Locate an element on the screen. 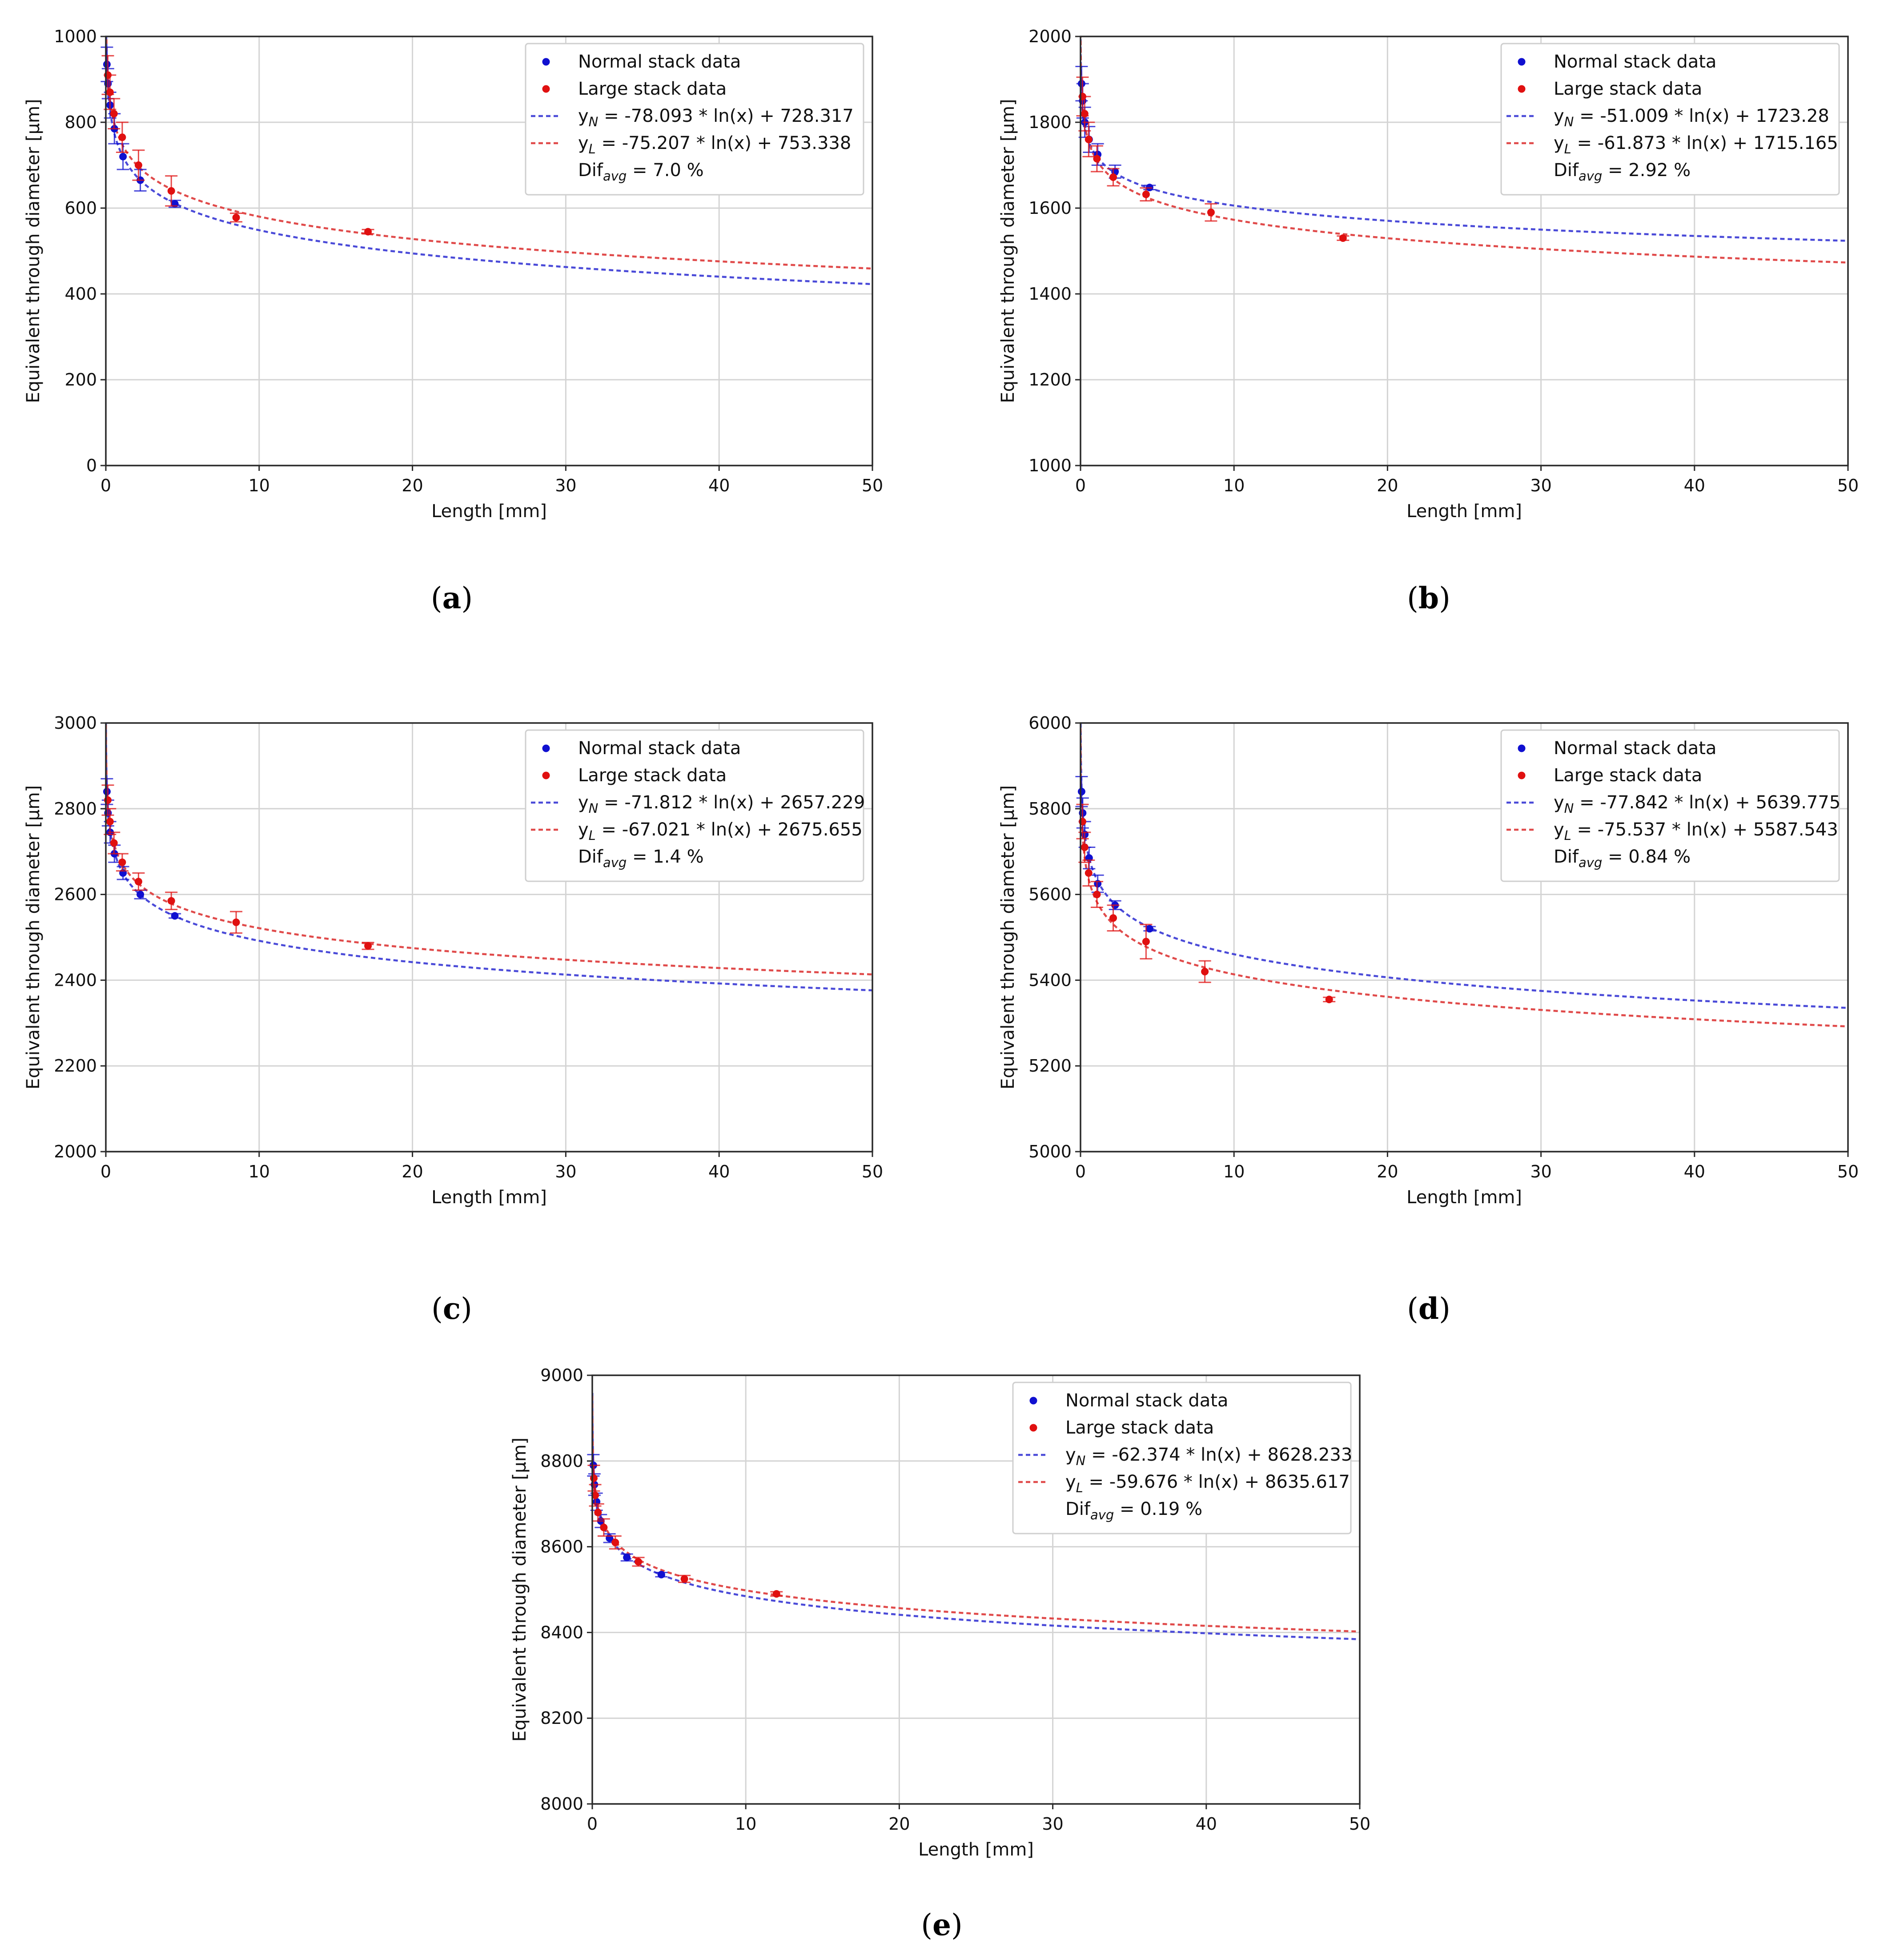  y-tick-label: 8200 is located at coordinates (561, 1718).